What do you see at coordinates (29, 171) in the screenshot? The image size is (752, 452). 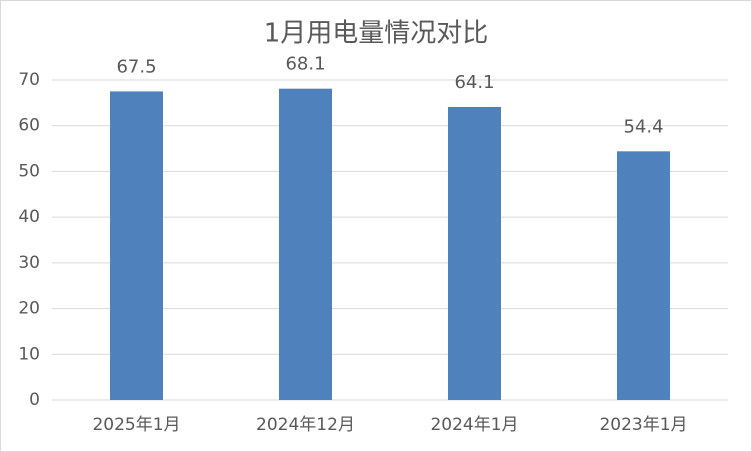 I see `y-tick-label: 50` at bounding box center [29, 171].